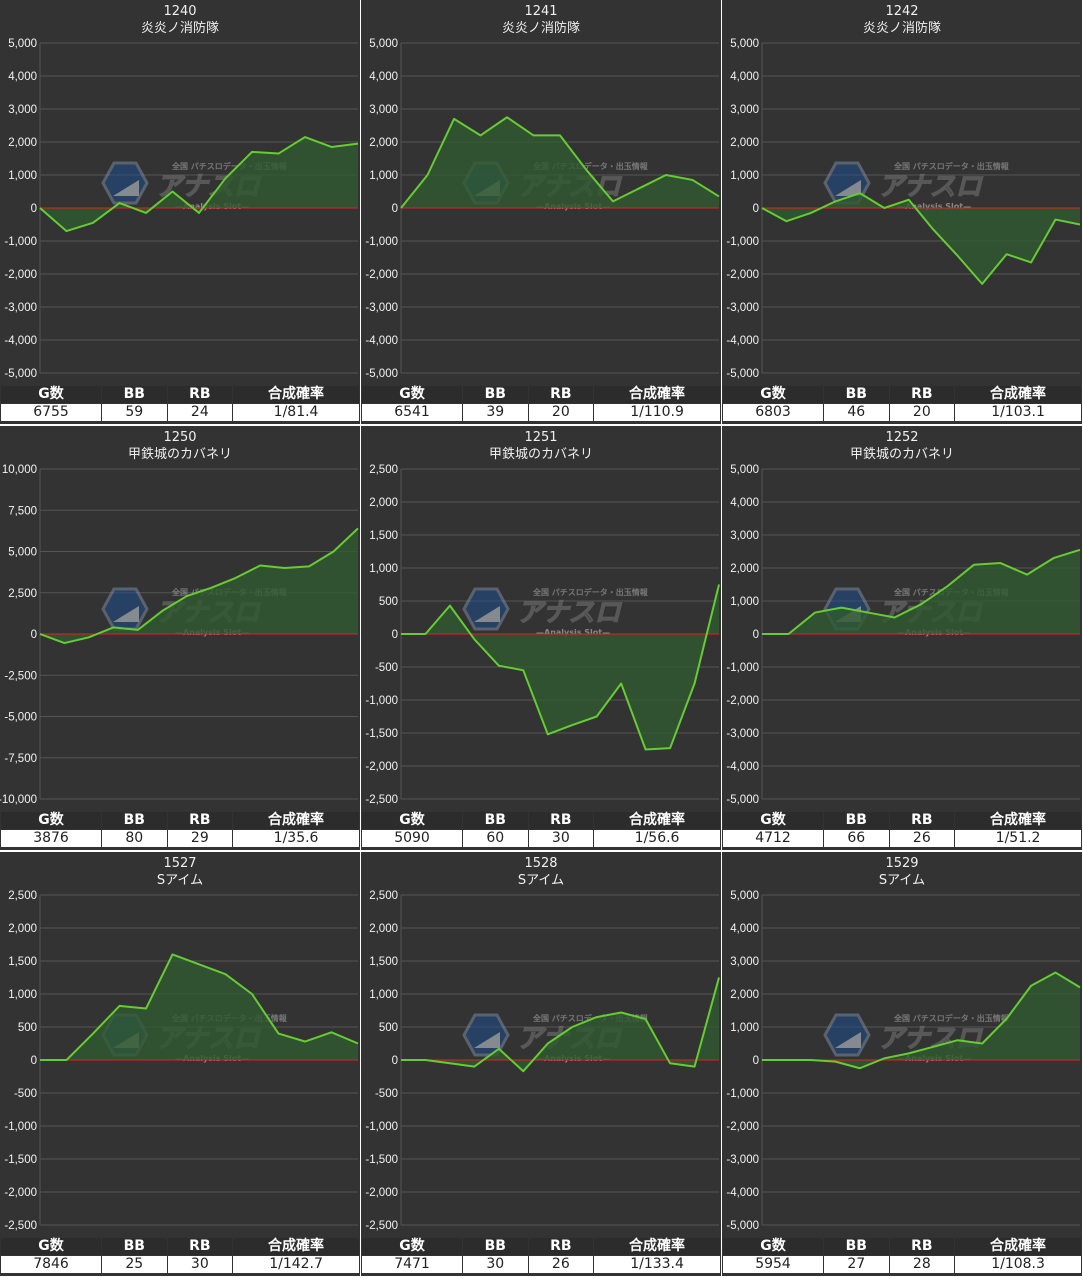 The height and width of the screenshot is (1278, 1083). I want to click on series-line, so click(560, 1025).